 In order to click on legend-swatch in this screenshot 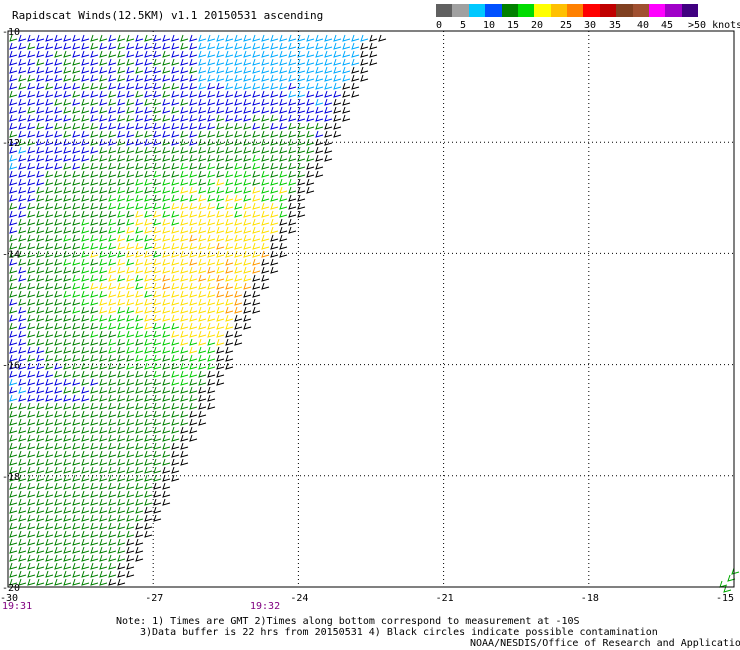, I will do `click(526, 10)`.